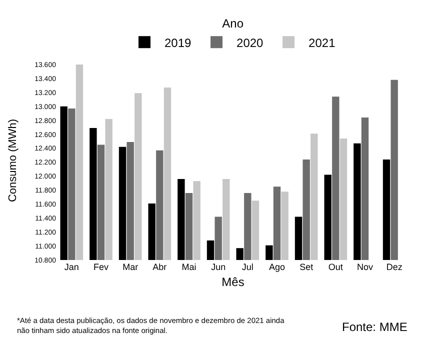 This screenshot has width=421, height=345. What do you see at coordinates (71, 267) in the screenshot?
I see `x-tick-label: Jan` at bounding box center [71, 267].